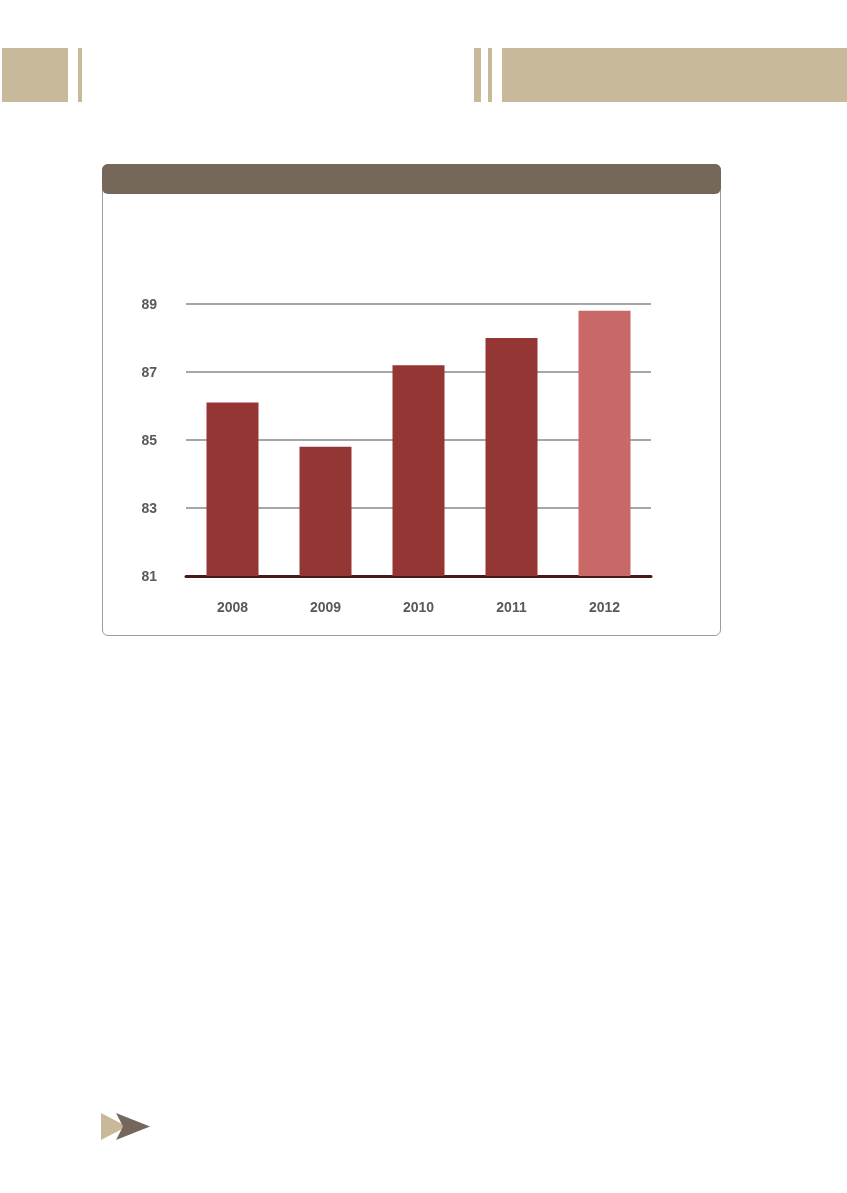 Image resolution: width=847 pixels, height=1193 pixels. I want to click on y-tick-label: 81, so click(149, 576).